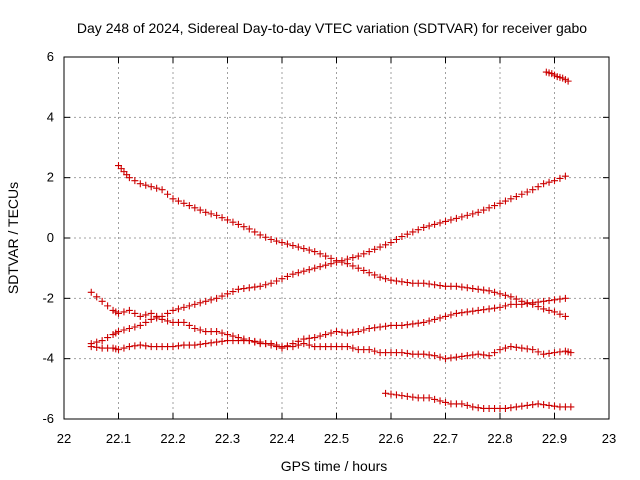 The image size is (640, 480). I want to click on x-tick-label: 22.9, so click(554, 438).